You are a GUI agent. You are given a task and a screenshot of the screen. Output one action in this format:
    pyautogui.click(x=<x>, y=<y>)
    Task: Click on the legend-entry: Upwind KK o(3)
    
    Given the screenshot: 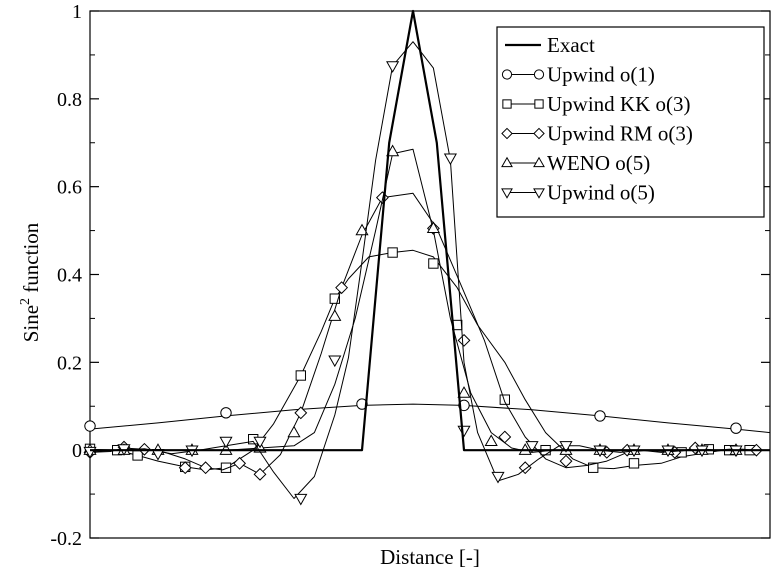 What is the action you would take?
    pyautogui.click(x=596, y=104)
    